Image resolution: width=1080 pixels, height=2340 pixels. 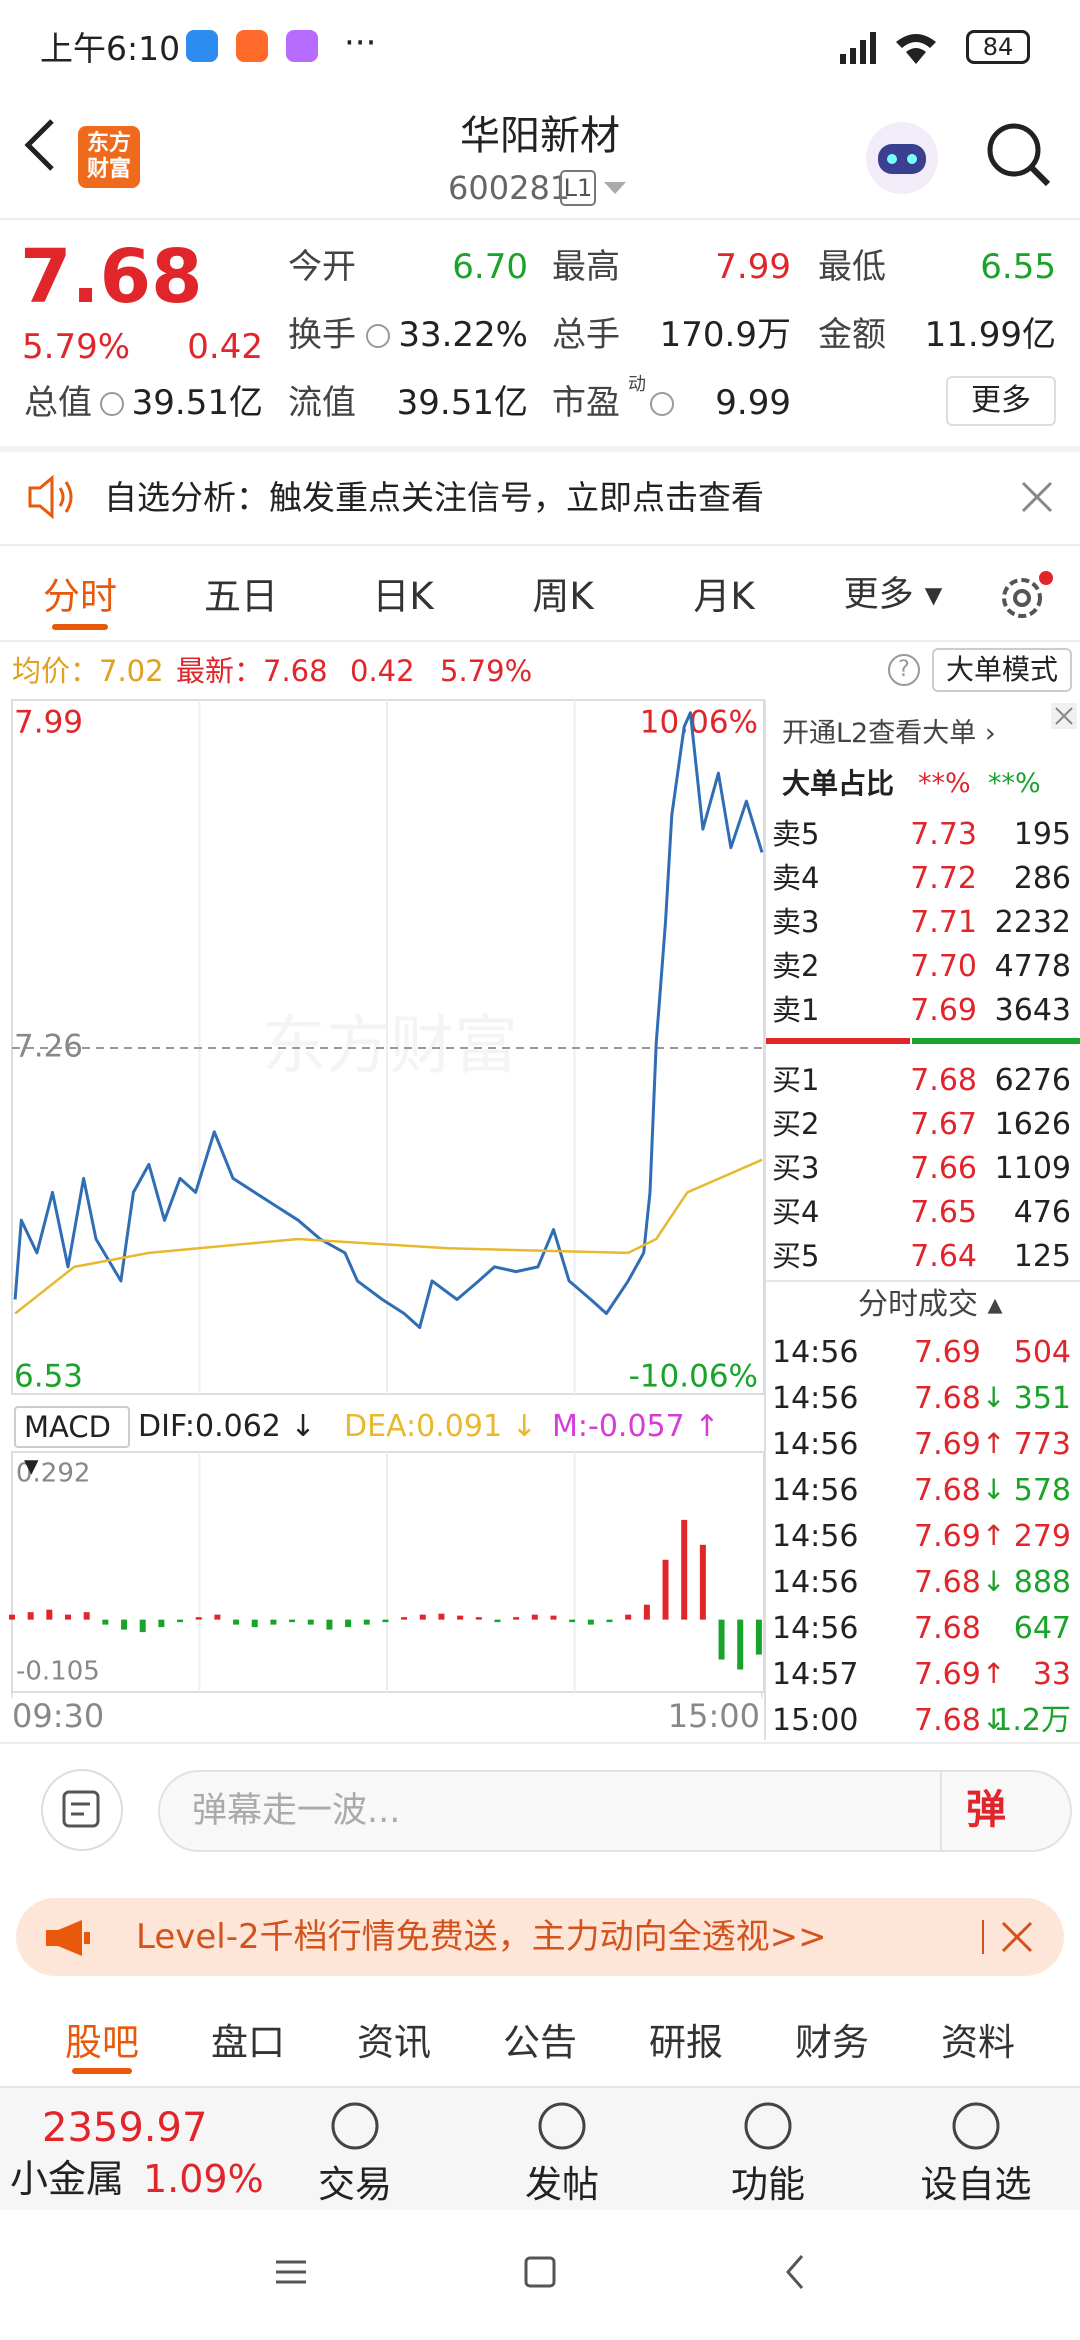 What do you see at coordinates (562, 2184) in the screenshot?
I see `nav-item: 发帖` at bounding box center [562, 2184].